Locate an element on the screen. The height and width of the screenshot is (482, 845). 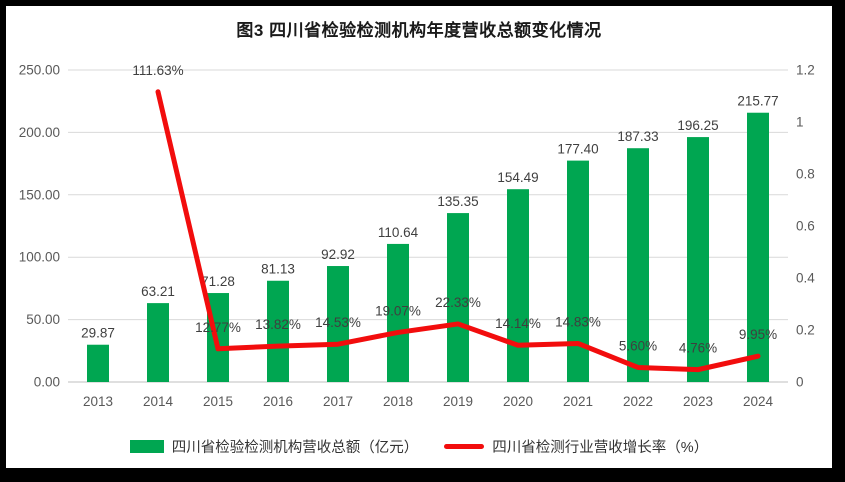
x-axis-label: 2017 is located at coordinates (338, 401).